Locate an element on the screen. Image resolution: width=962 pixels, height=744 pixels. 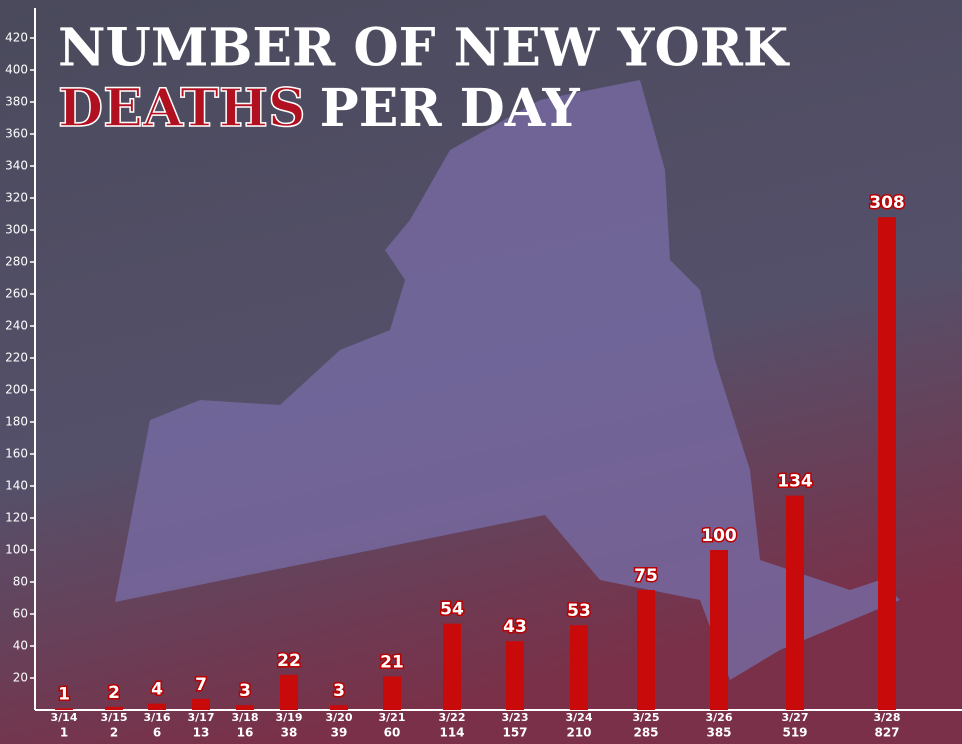
total-label: 1 is located at coordinates (64, 733).